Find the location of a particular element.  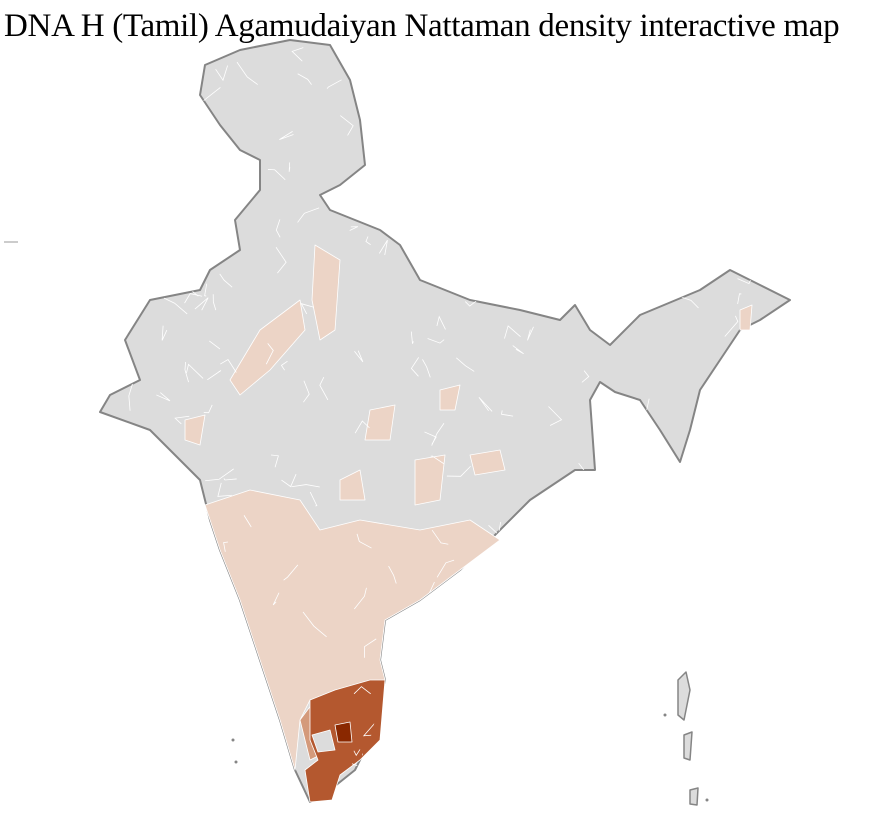

region-low-odisha is located at coordinates (487, 462).